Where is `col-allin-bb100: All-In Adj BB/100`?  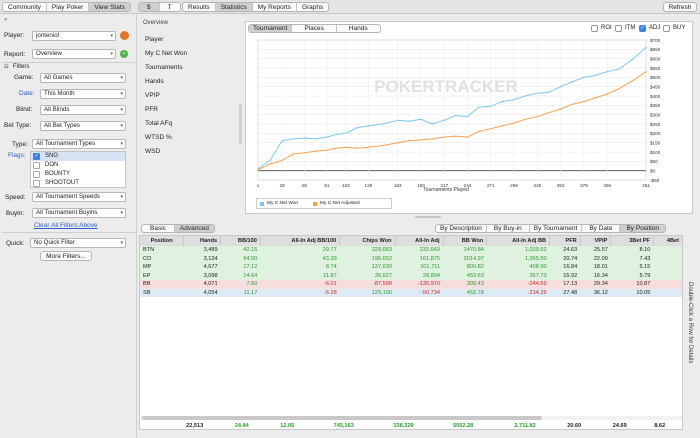
col-allin-bb100: All-In Adj BB/100 is located at coordinates (300, 241).